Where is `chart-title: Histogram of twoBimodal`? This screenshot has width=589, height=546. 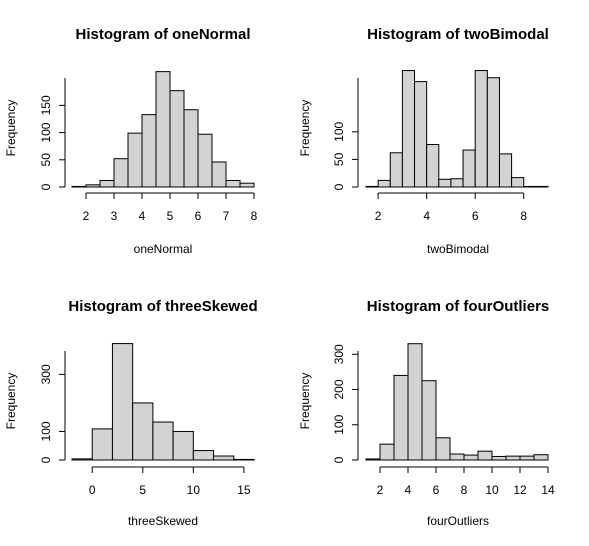 chart-title: Histogram of twoBimodal is located at coordinates (458, 34).